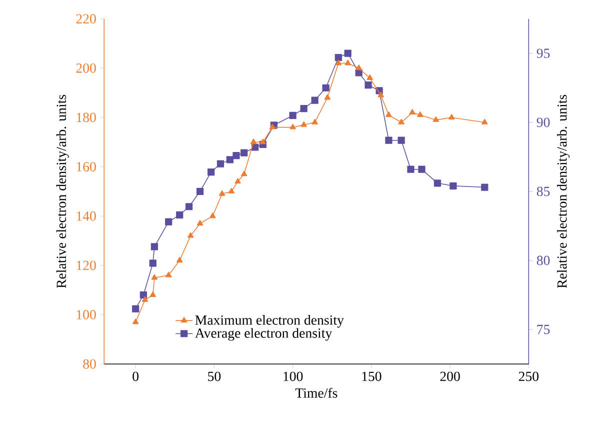 The height and width of the screenshot is (427, 610). What do you see at coordinates (543, 261) in the screenshot?
I see `y2-tick-label: 80` at bounding box center [543, 261].